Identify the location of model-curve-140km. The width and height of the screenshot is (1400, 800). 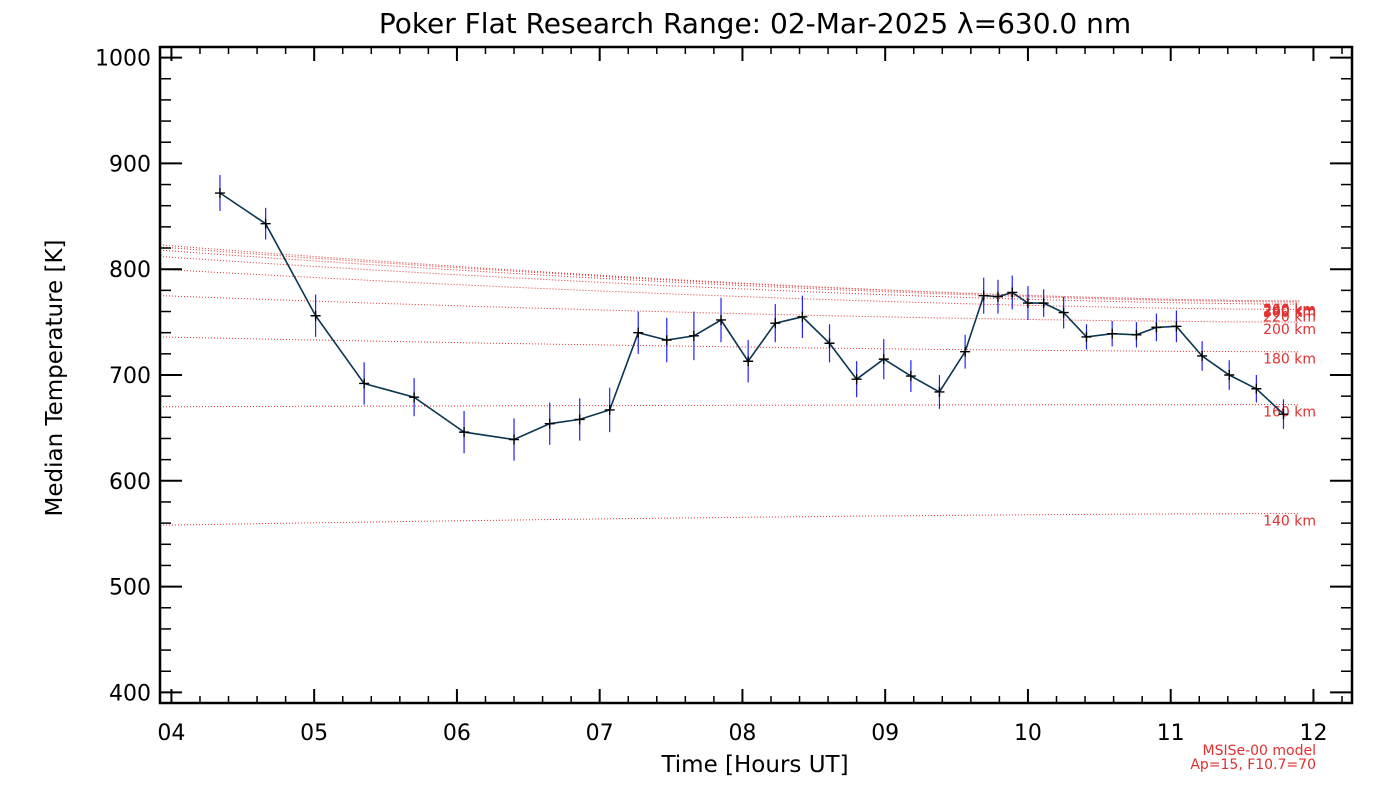
(729, 519).